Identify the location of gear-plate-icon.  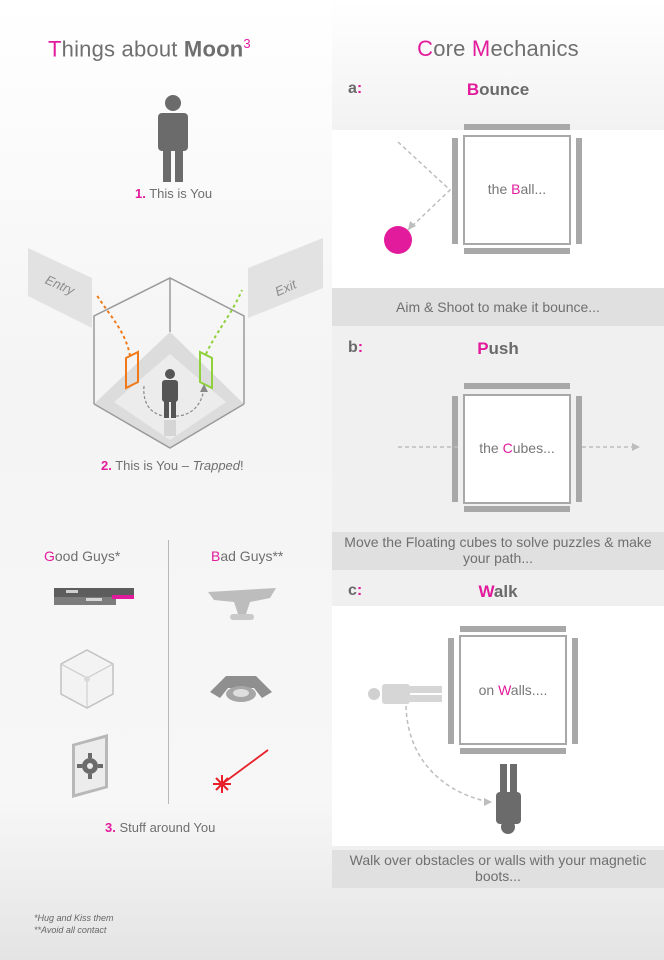
(90, 766).